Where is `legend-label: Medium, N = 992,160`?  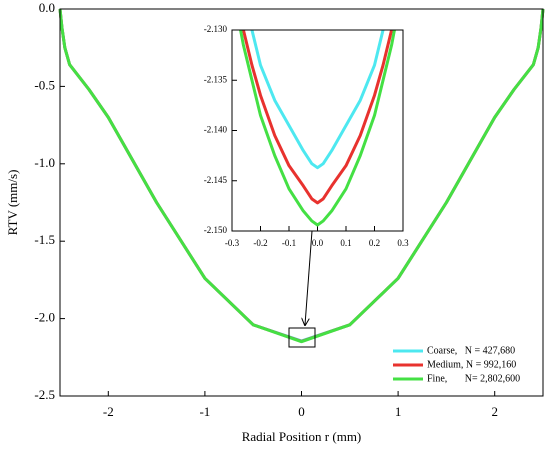 legend-label: Medium, N = 992,160 is located at coordinates (471, 364).